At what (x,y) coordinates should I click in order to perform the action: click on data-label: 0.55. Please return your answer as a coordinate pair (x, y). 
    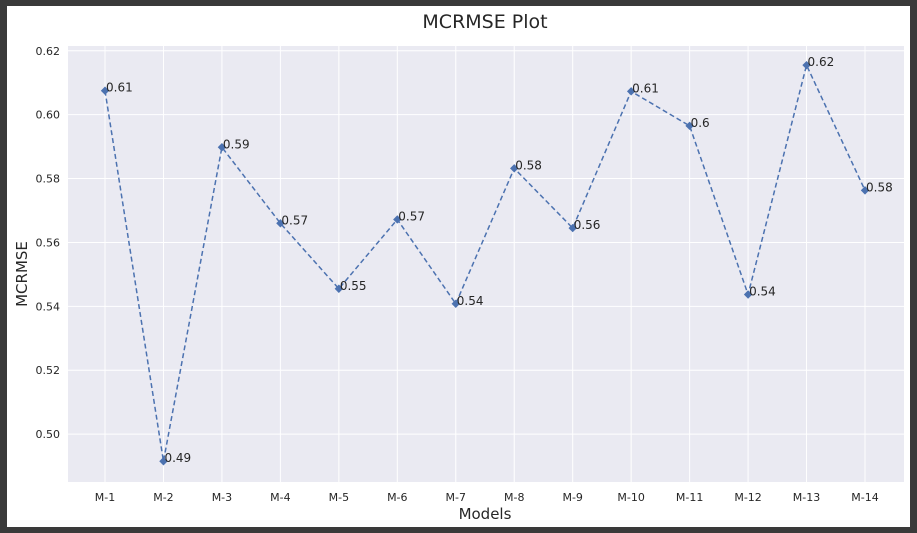
    Looking at the image, I should click on (353, 286).